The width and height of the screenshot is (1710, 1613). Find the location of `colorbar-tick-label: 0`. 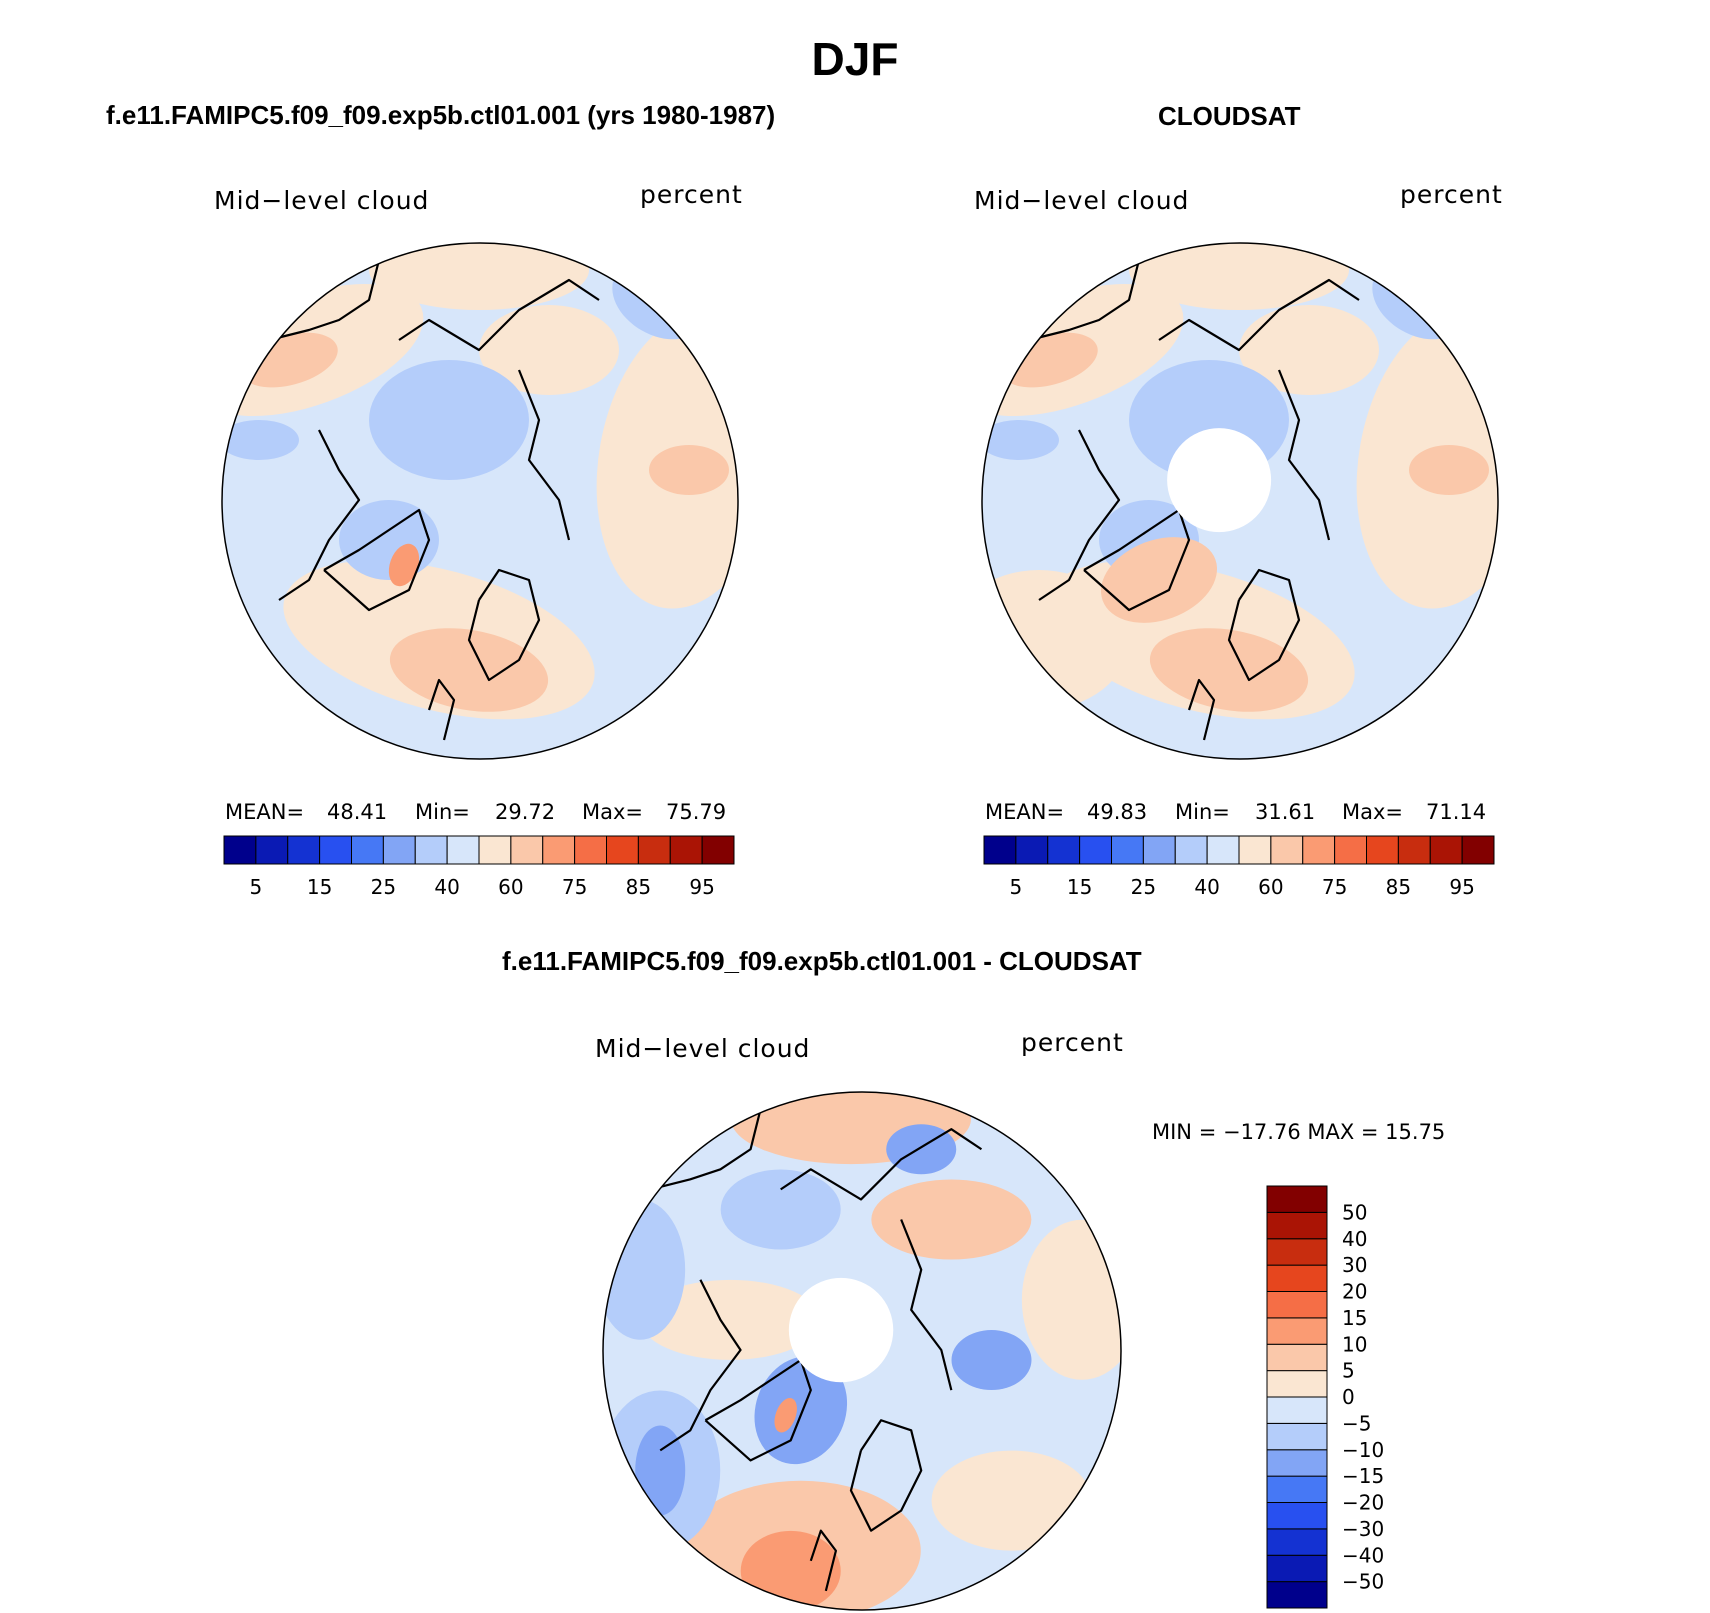

colorbar-tick-label: 0 is located at coordinates (1348, 1397).